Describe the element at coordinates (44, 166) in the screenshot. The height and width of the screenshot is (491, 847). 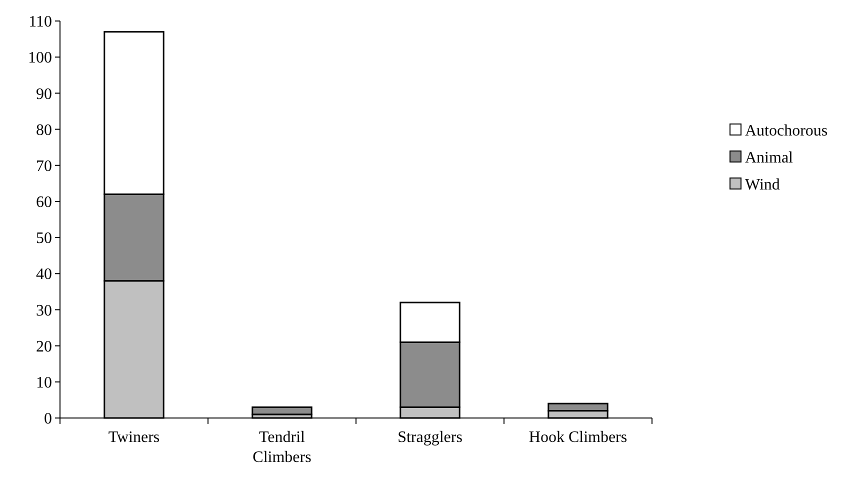
I see `y-tick-label: 70` at that location.